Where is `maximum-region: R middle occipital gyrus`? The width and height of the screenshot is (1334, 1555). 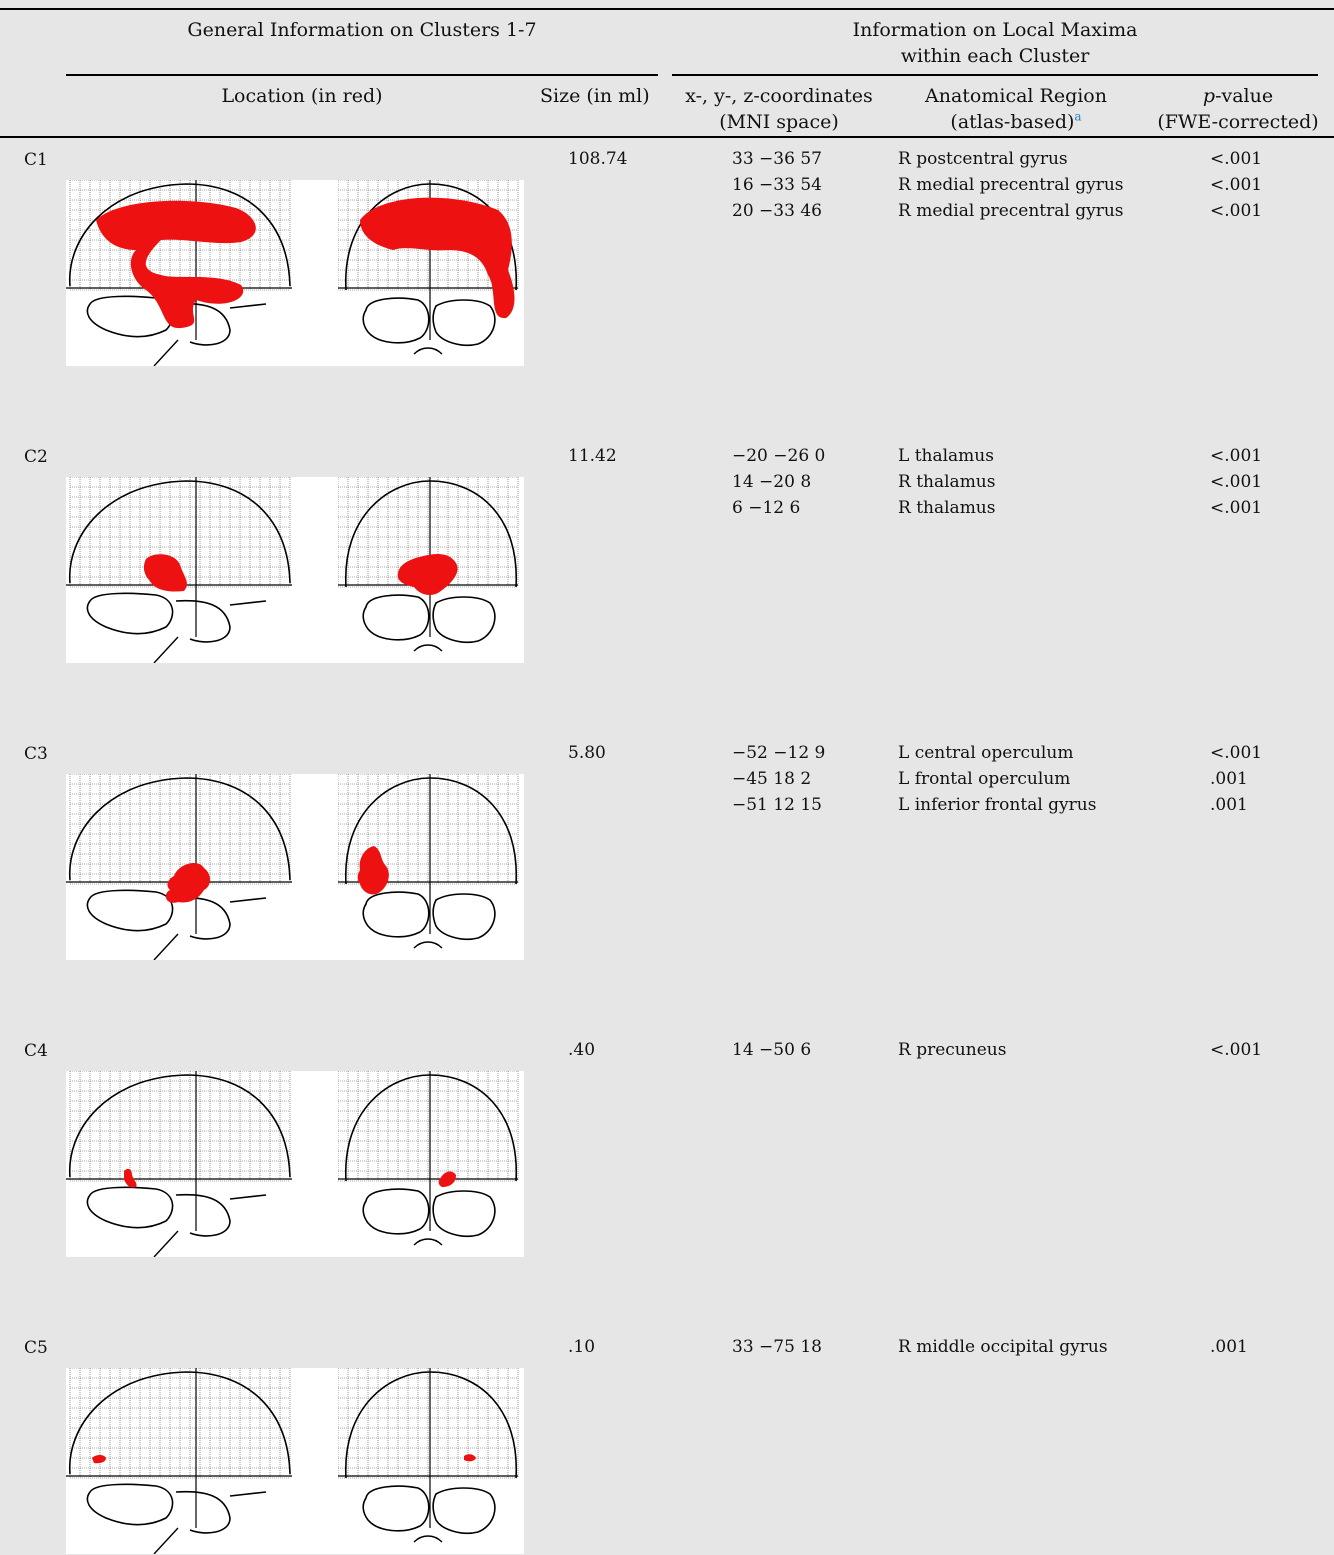
maximum-region: R middle occipital gyrus is located at coordinates (1003, 1347).